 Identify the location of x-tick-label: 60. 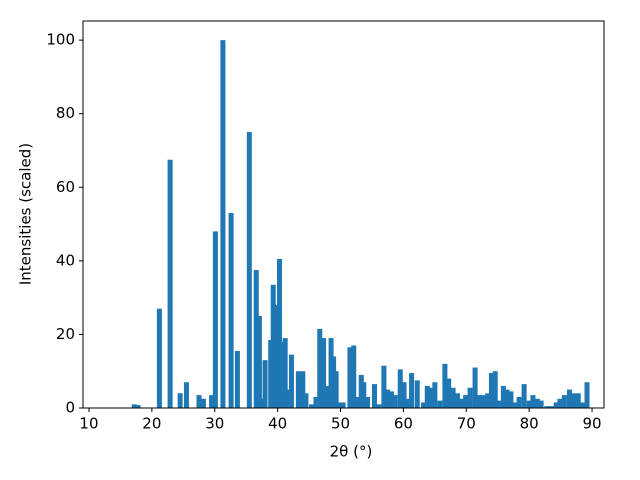
(403, 424).